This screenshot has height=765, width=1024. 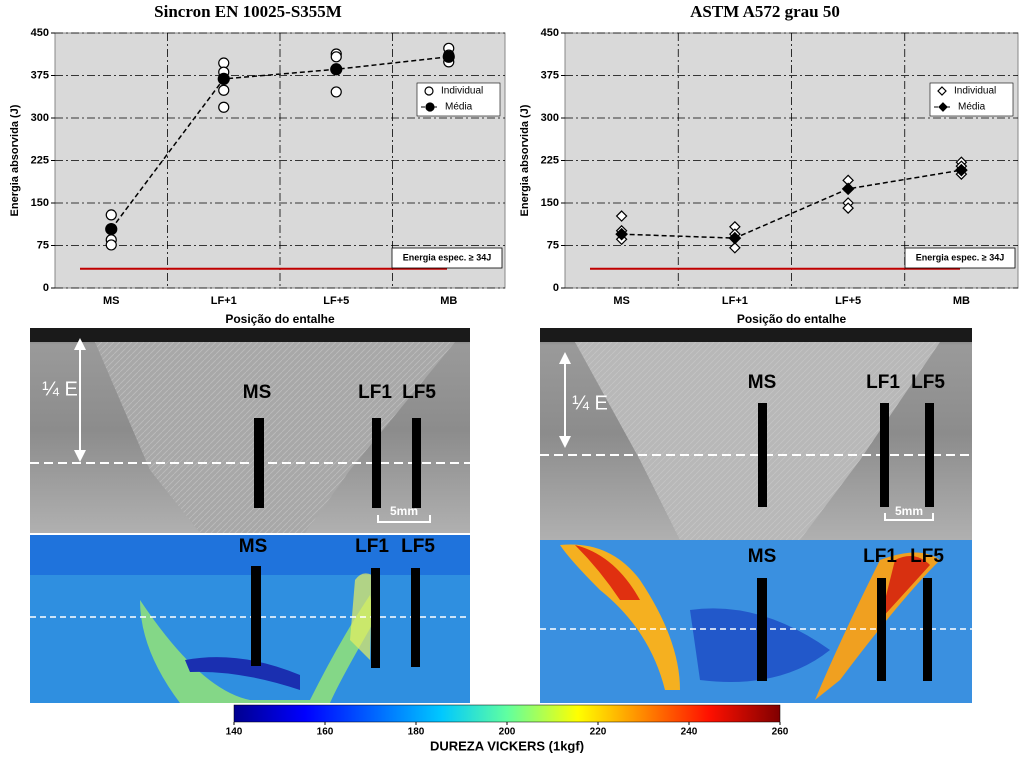 I want to click on colorbar-tick-label: 220, so click(x=598, y=732).